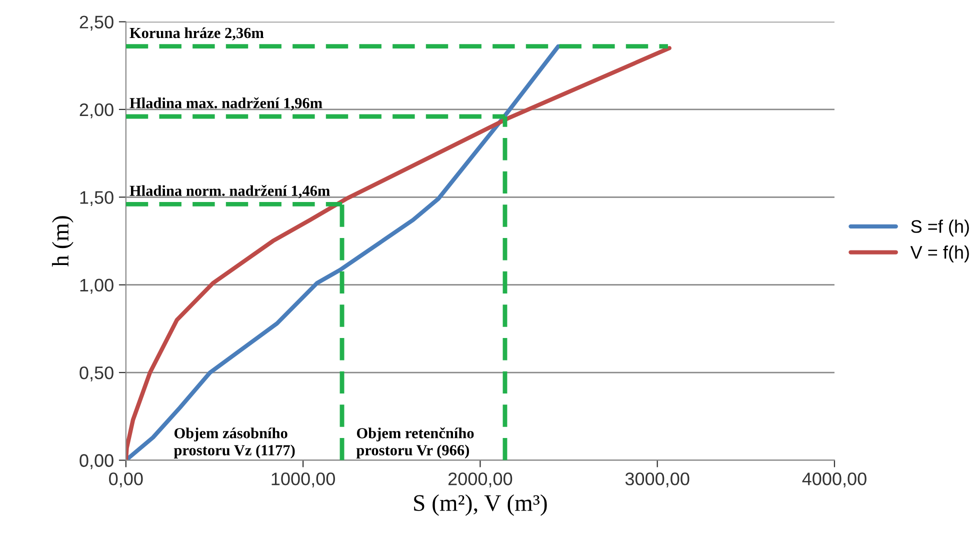  I want to click on x-tick-label: 0,00, so click(126, 480).